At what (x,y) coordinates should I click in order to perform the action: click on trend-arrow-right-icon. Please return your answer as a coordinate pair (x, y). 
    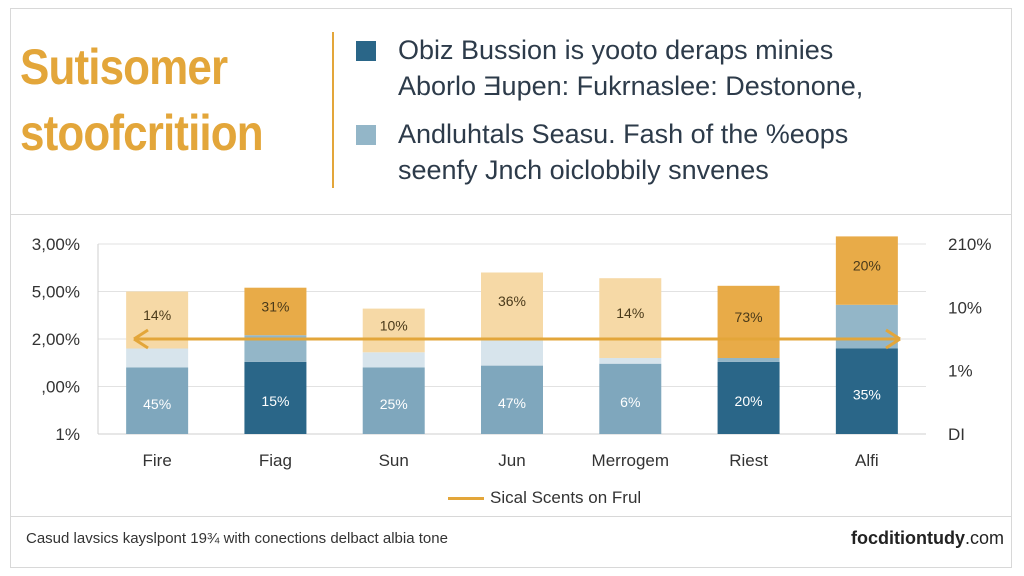
    Looking at the image, I should click on (893, 339).